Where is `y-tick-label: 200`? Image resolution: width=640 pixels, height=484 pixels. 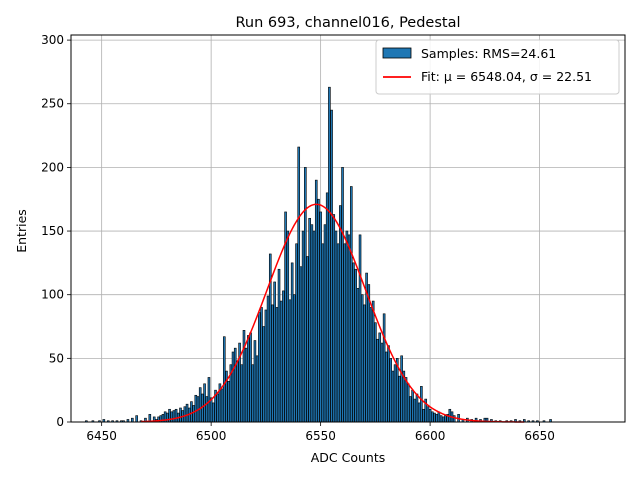
y-tick-label: 200 is located at coordinates (52, 167).